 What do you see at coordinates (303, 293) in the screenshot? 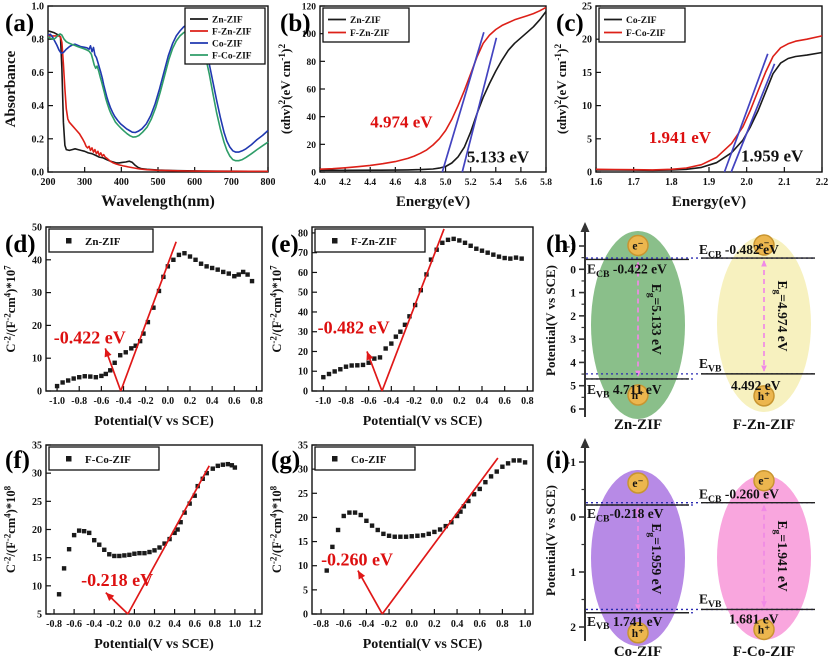
I see `svg-text: 50` at bounding box center [303, 293].